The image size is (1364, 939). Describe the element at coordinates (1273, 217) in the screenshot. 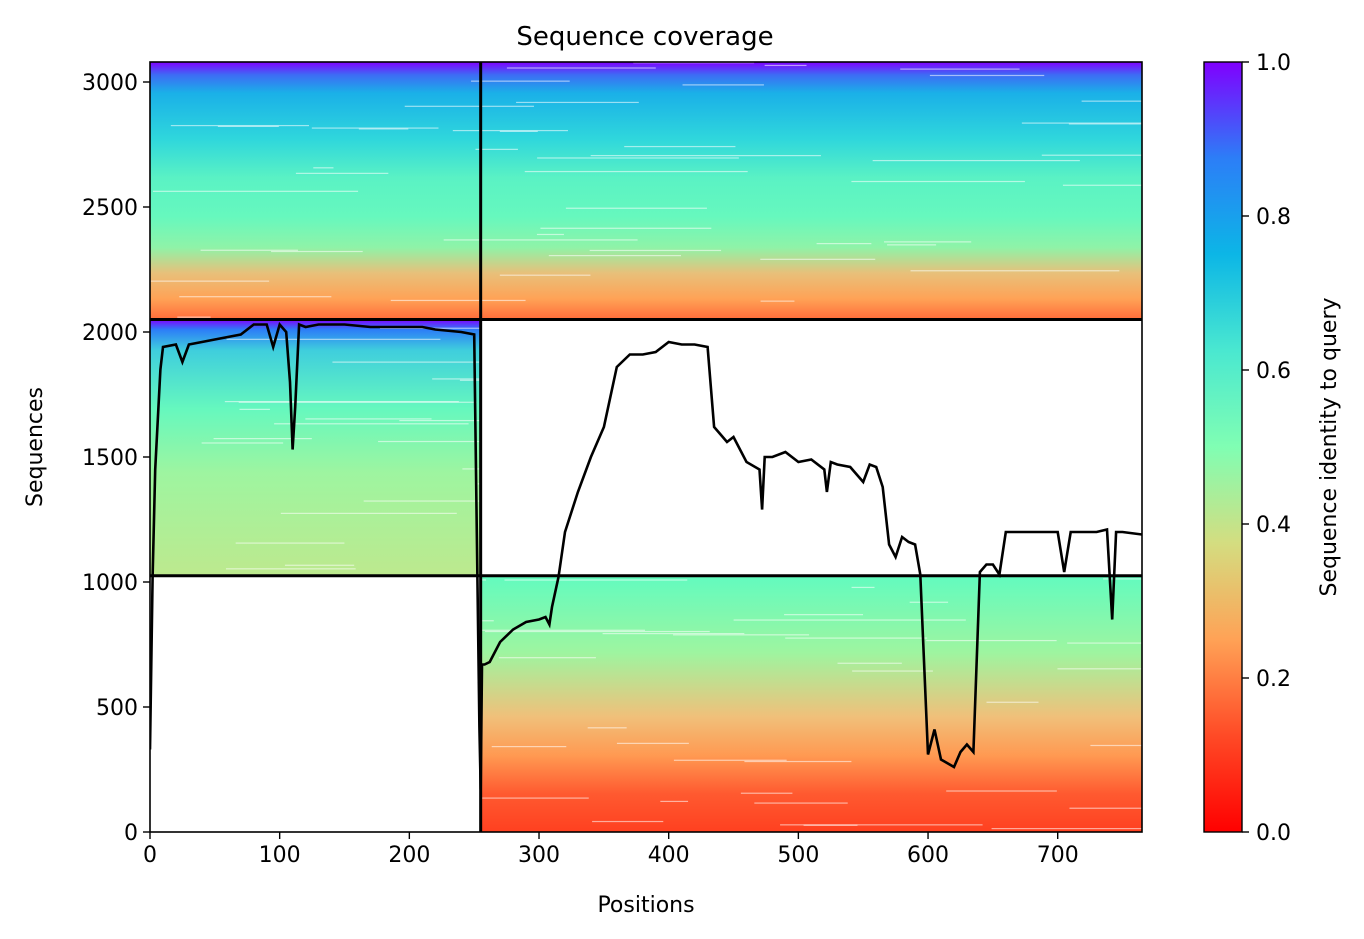

I see `colorbar-tick-label: 0.8` at that location.